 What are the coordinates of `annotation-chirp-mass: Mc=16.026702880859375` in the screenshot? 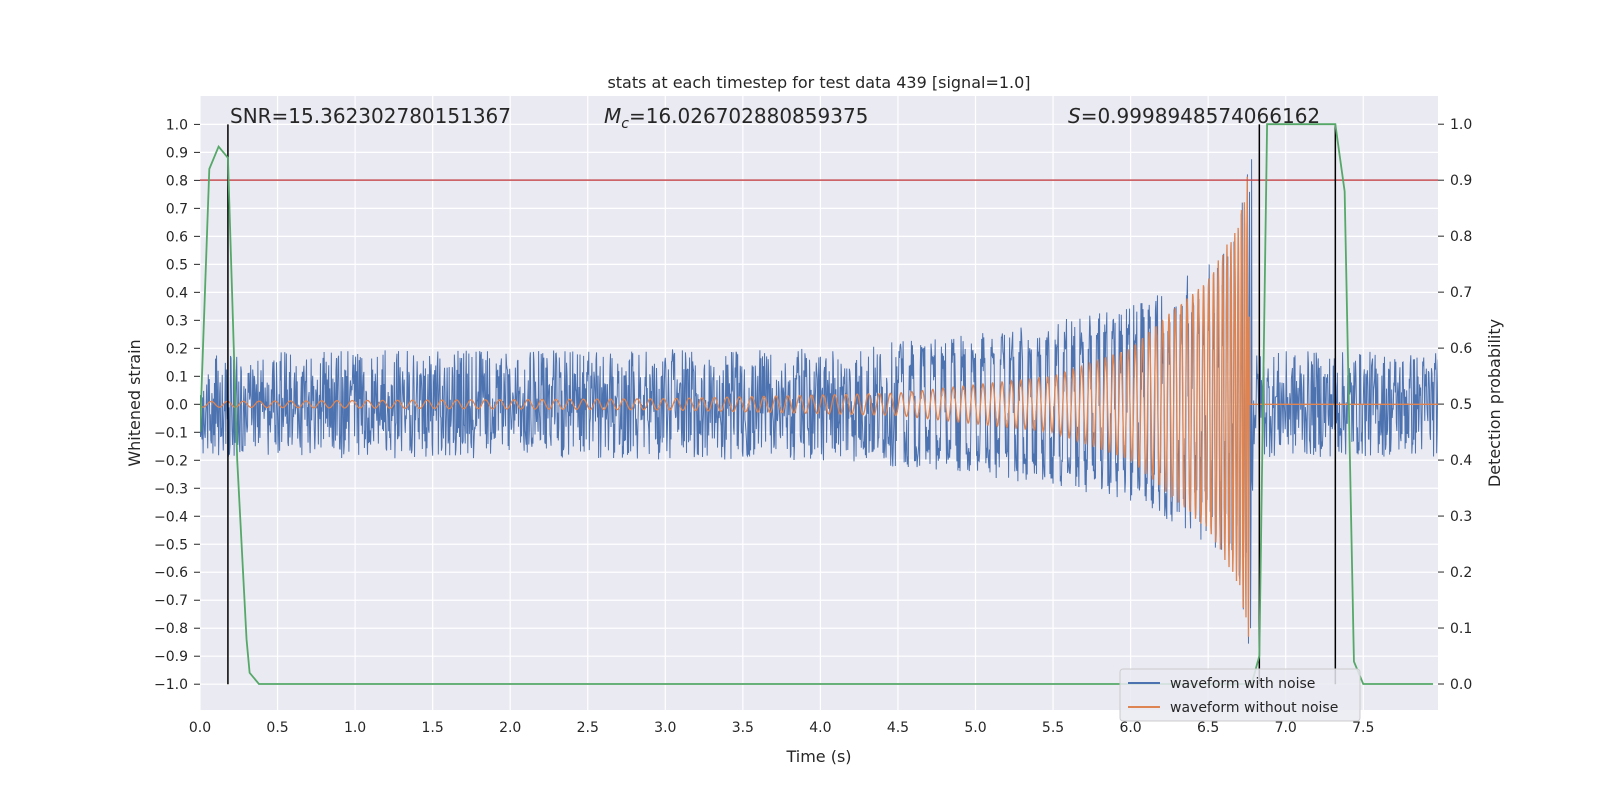 It's located at (736, 118).